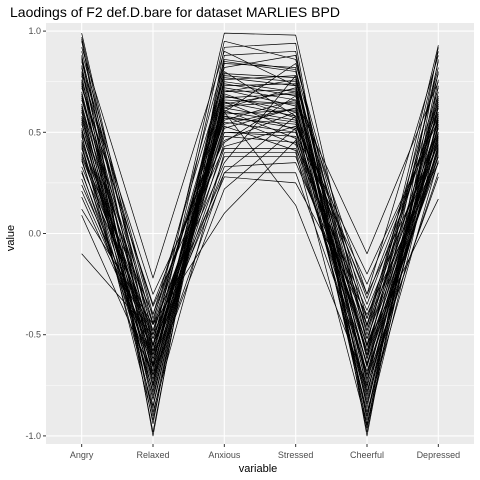  I want to click on y-axis: 1.0 0.5 0.0 -0.5 -1.0, so click(35, 233).